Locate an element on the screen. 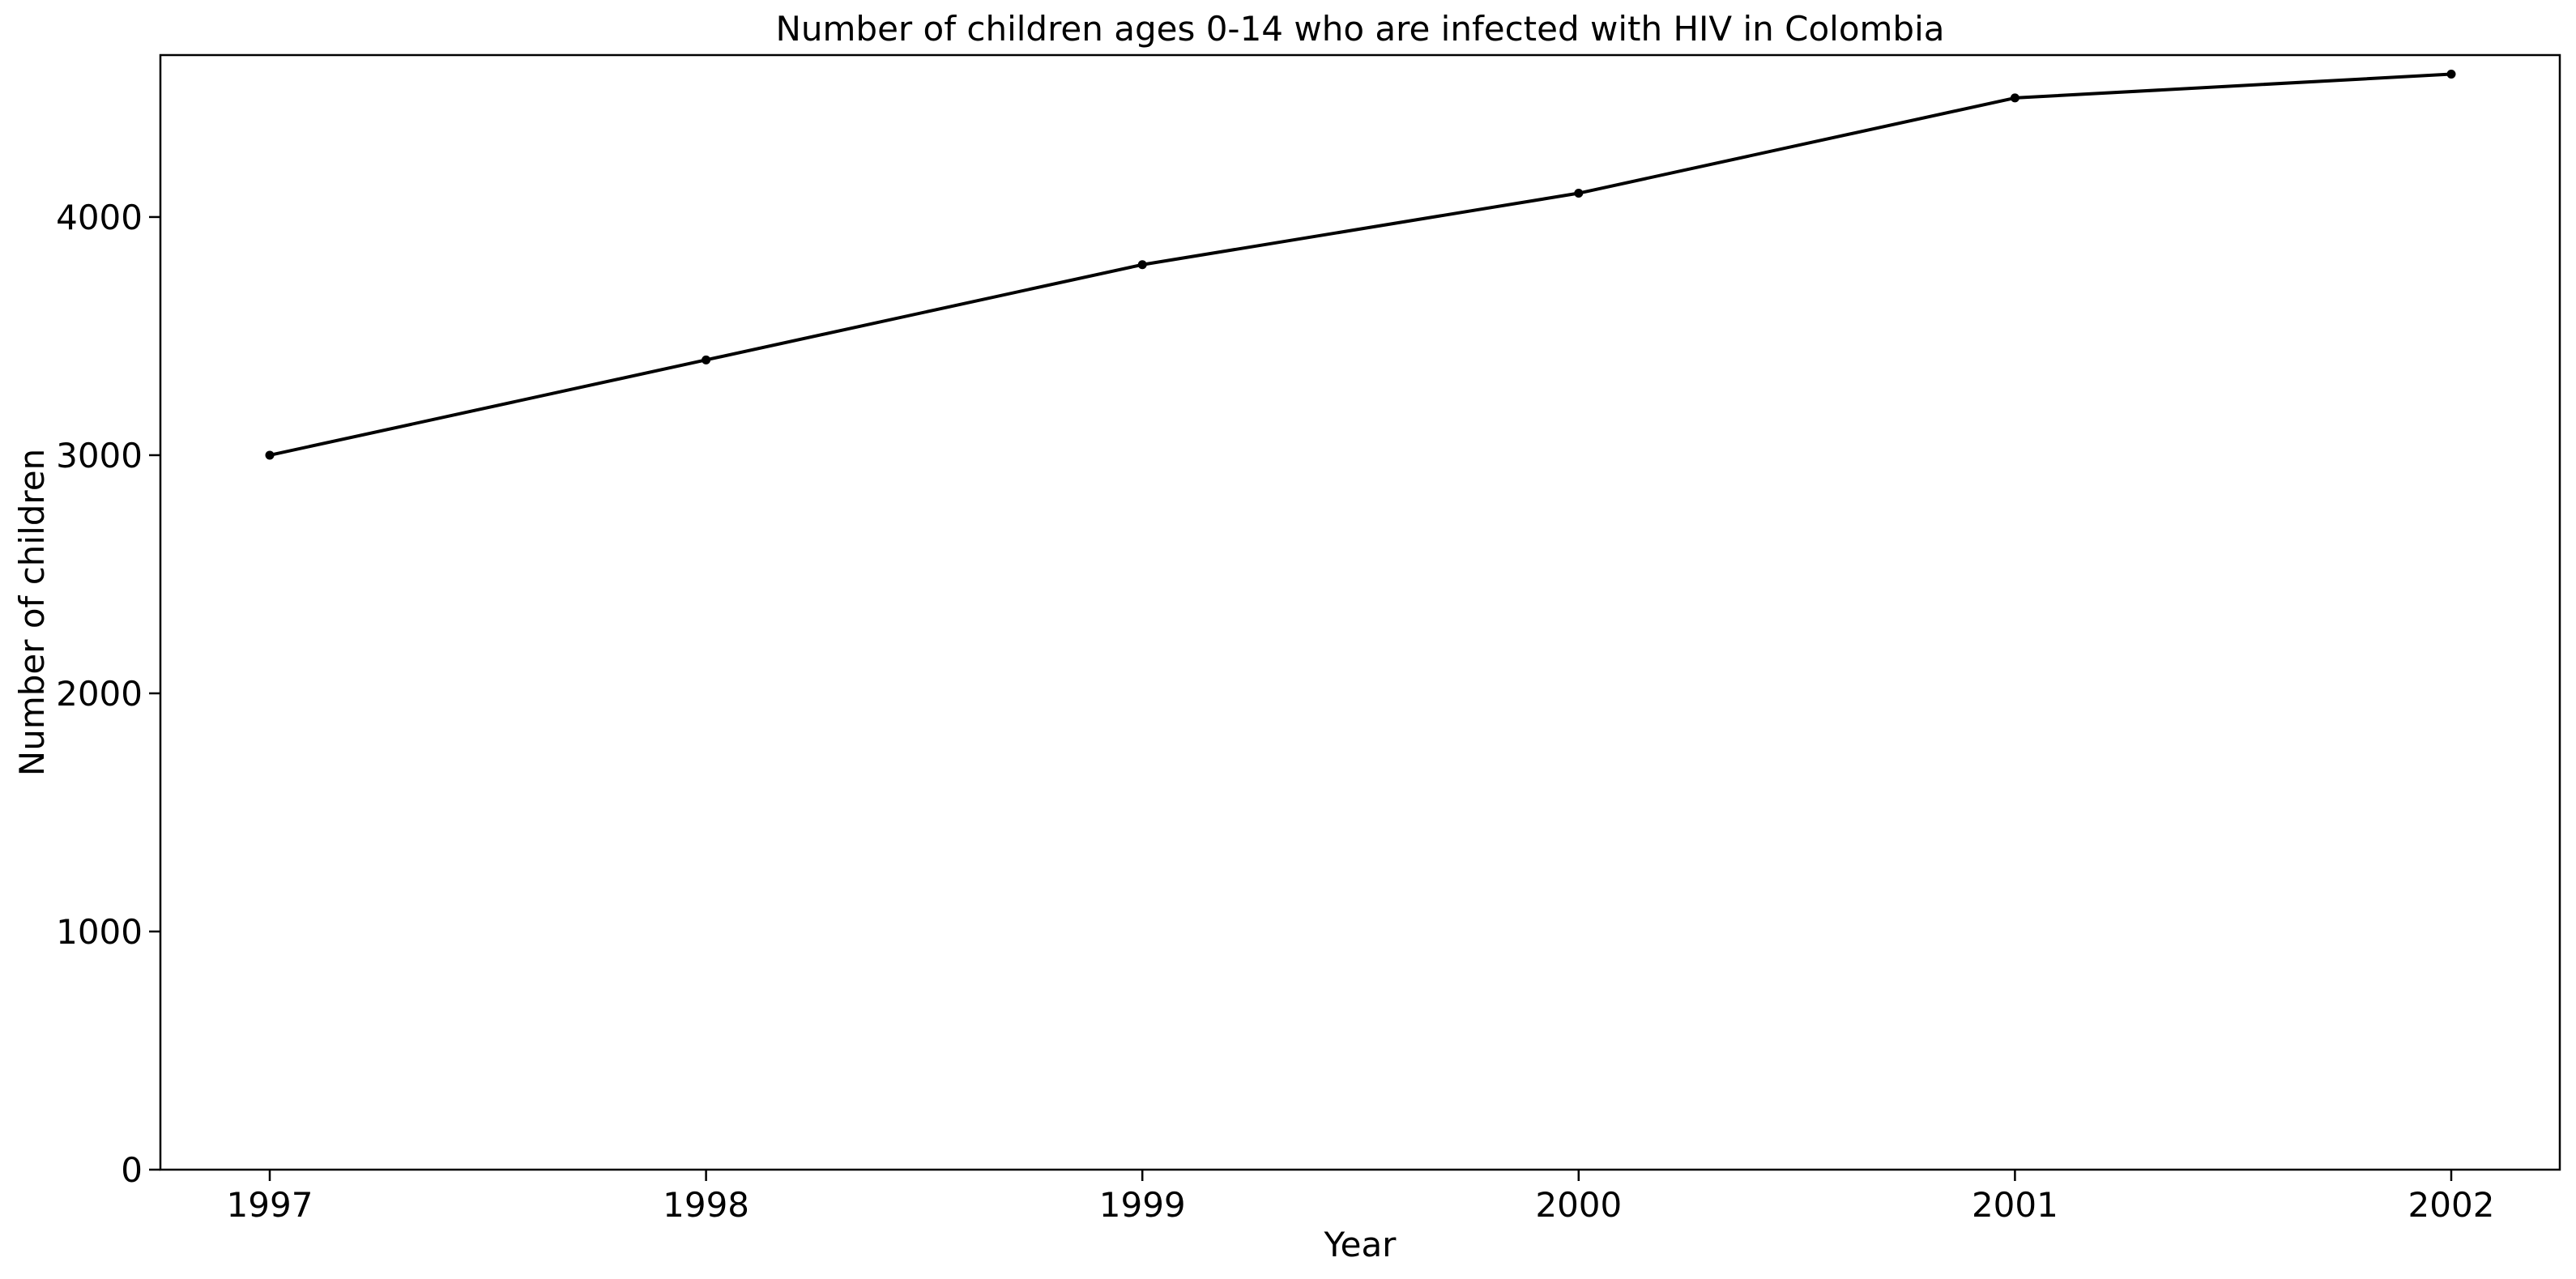 Image resolution: width=2576 pixels, height=1279 pixels. x-tick-label: 2000 is located at coordinates (1579, 1205).